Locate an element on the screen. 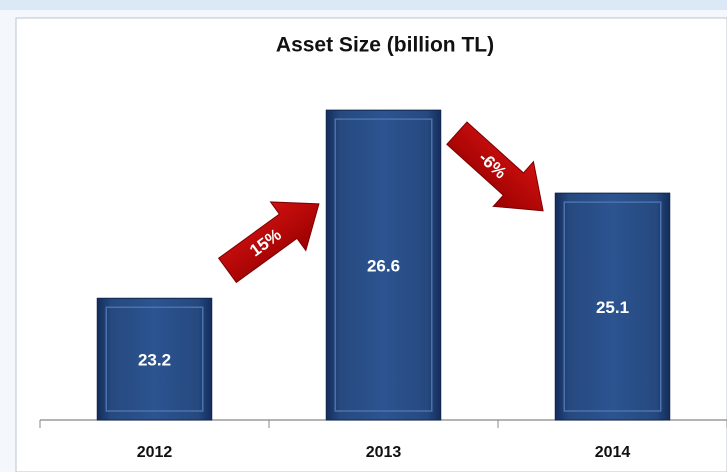 The width and height of the screenshot is (727, 472). value-label: 23.2 is located at coordinates (154, 360).